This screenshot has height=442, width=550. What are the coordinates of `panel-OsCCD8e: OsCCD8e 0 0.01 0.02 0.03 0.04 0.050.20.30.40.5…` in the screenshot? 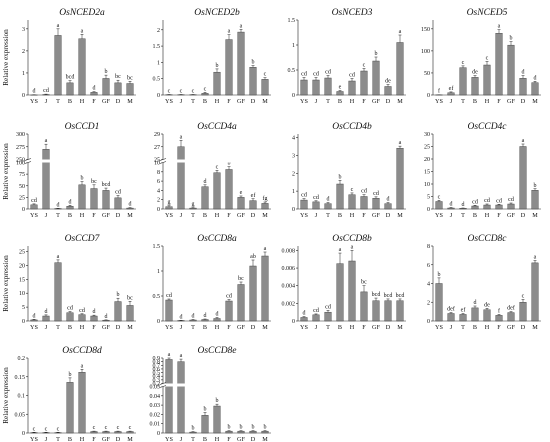 It's located at (210, 394).